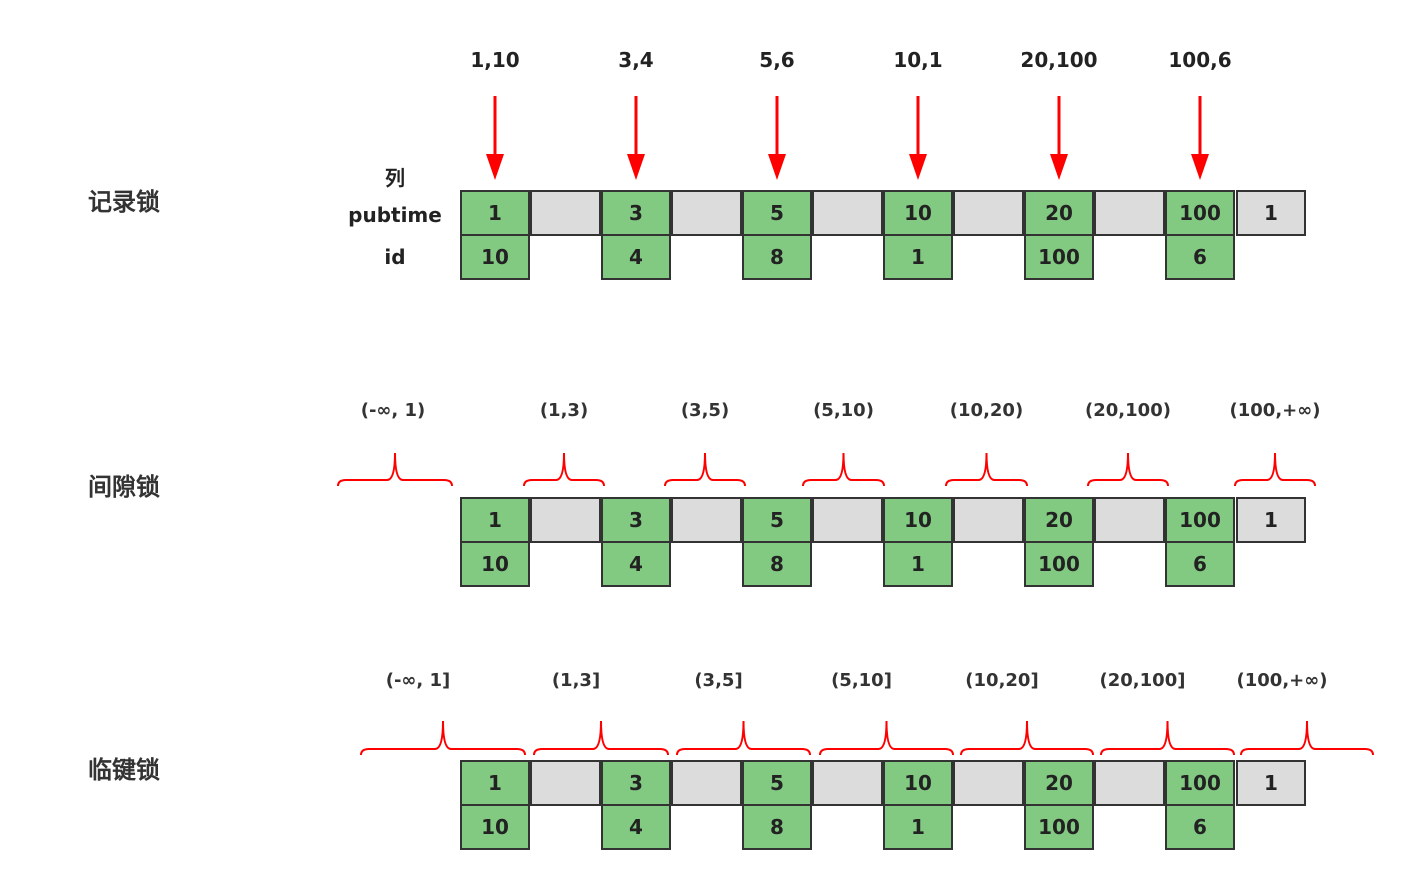 This screenshot has width=1412, height=891. What do you see at coordinates (636, 60) in the screenshot?
I see `record-pointer-label: 3,4` at bounding box center [636, 60].